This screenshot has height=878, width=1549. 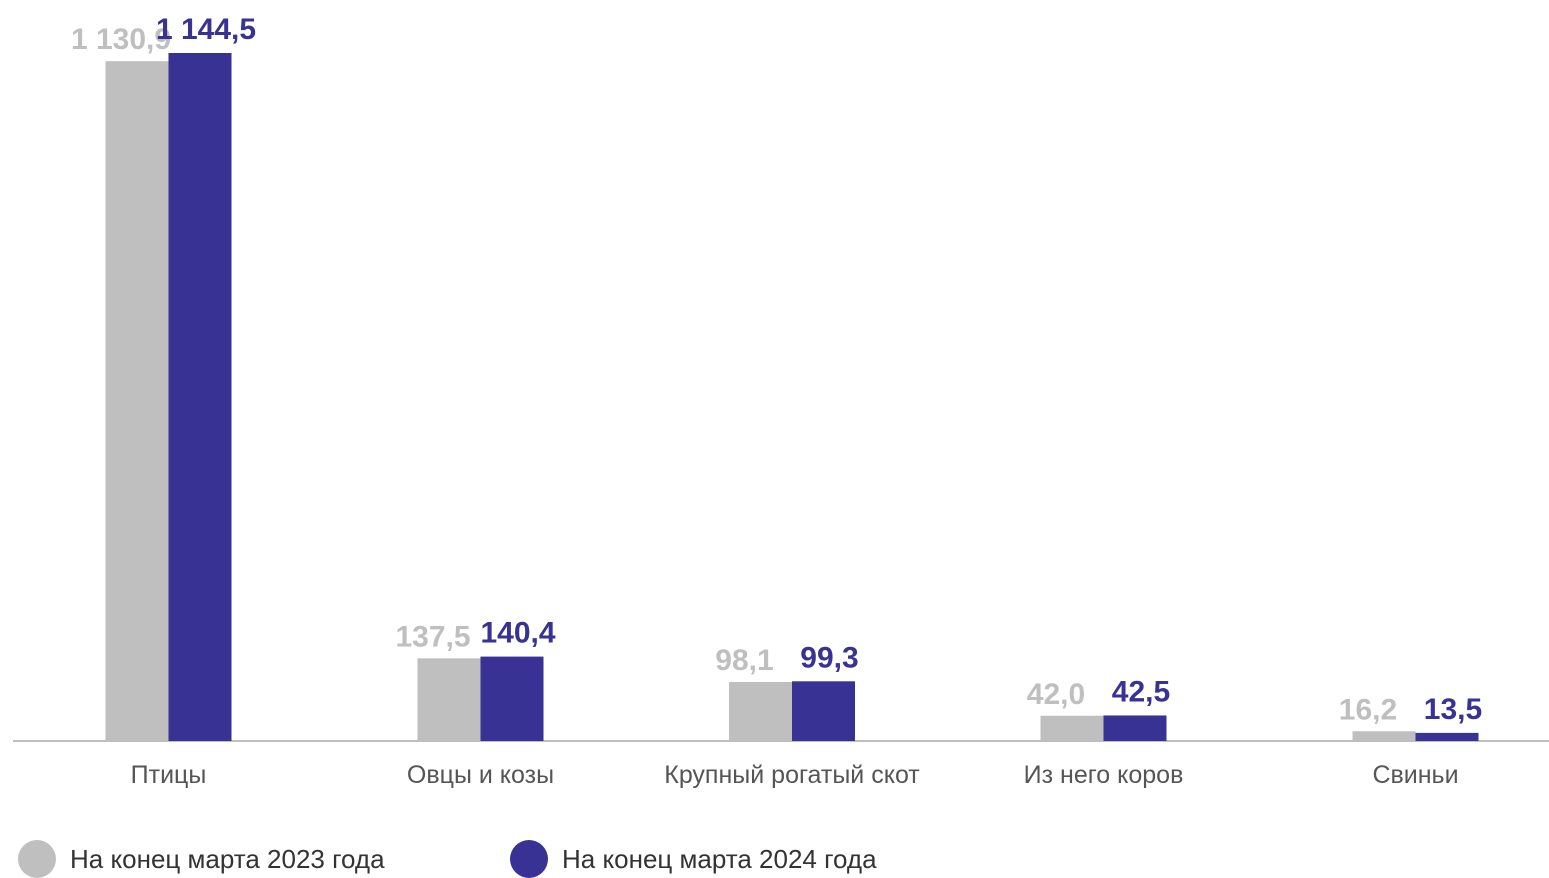 I want to click on category-label-0: Птицы, so click(x=169, y=775).